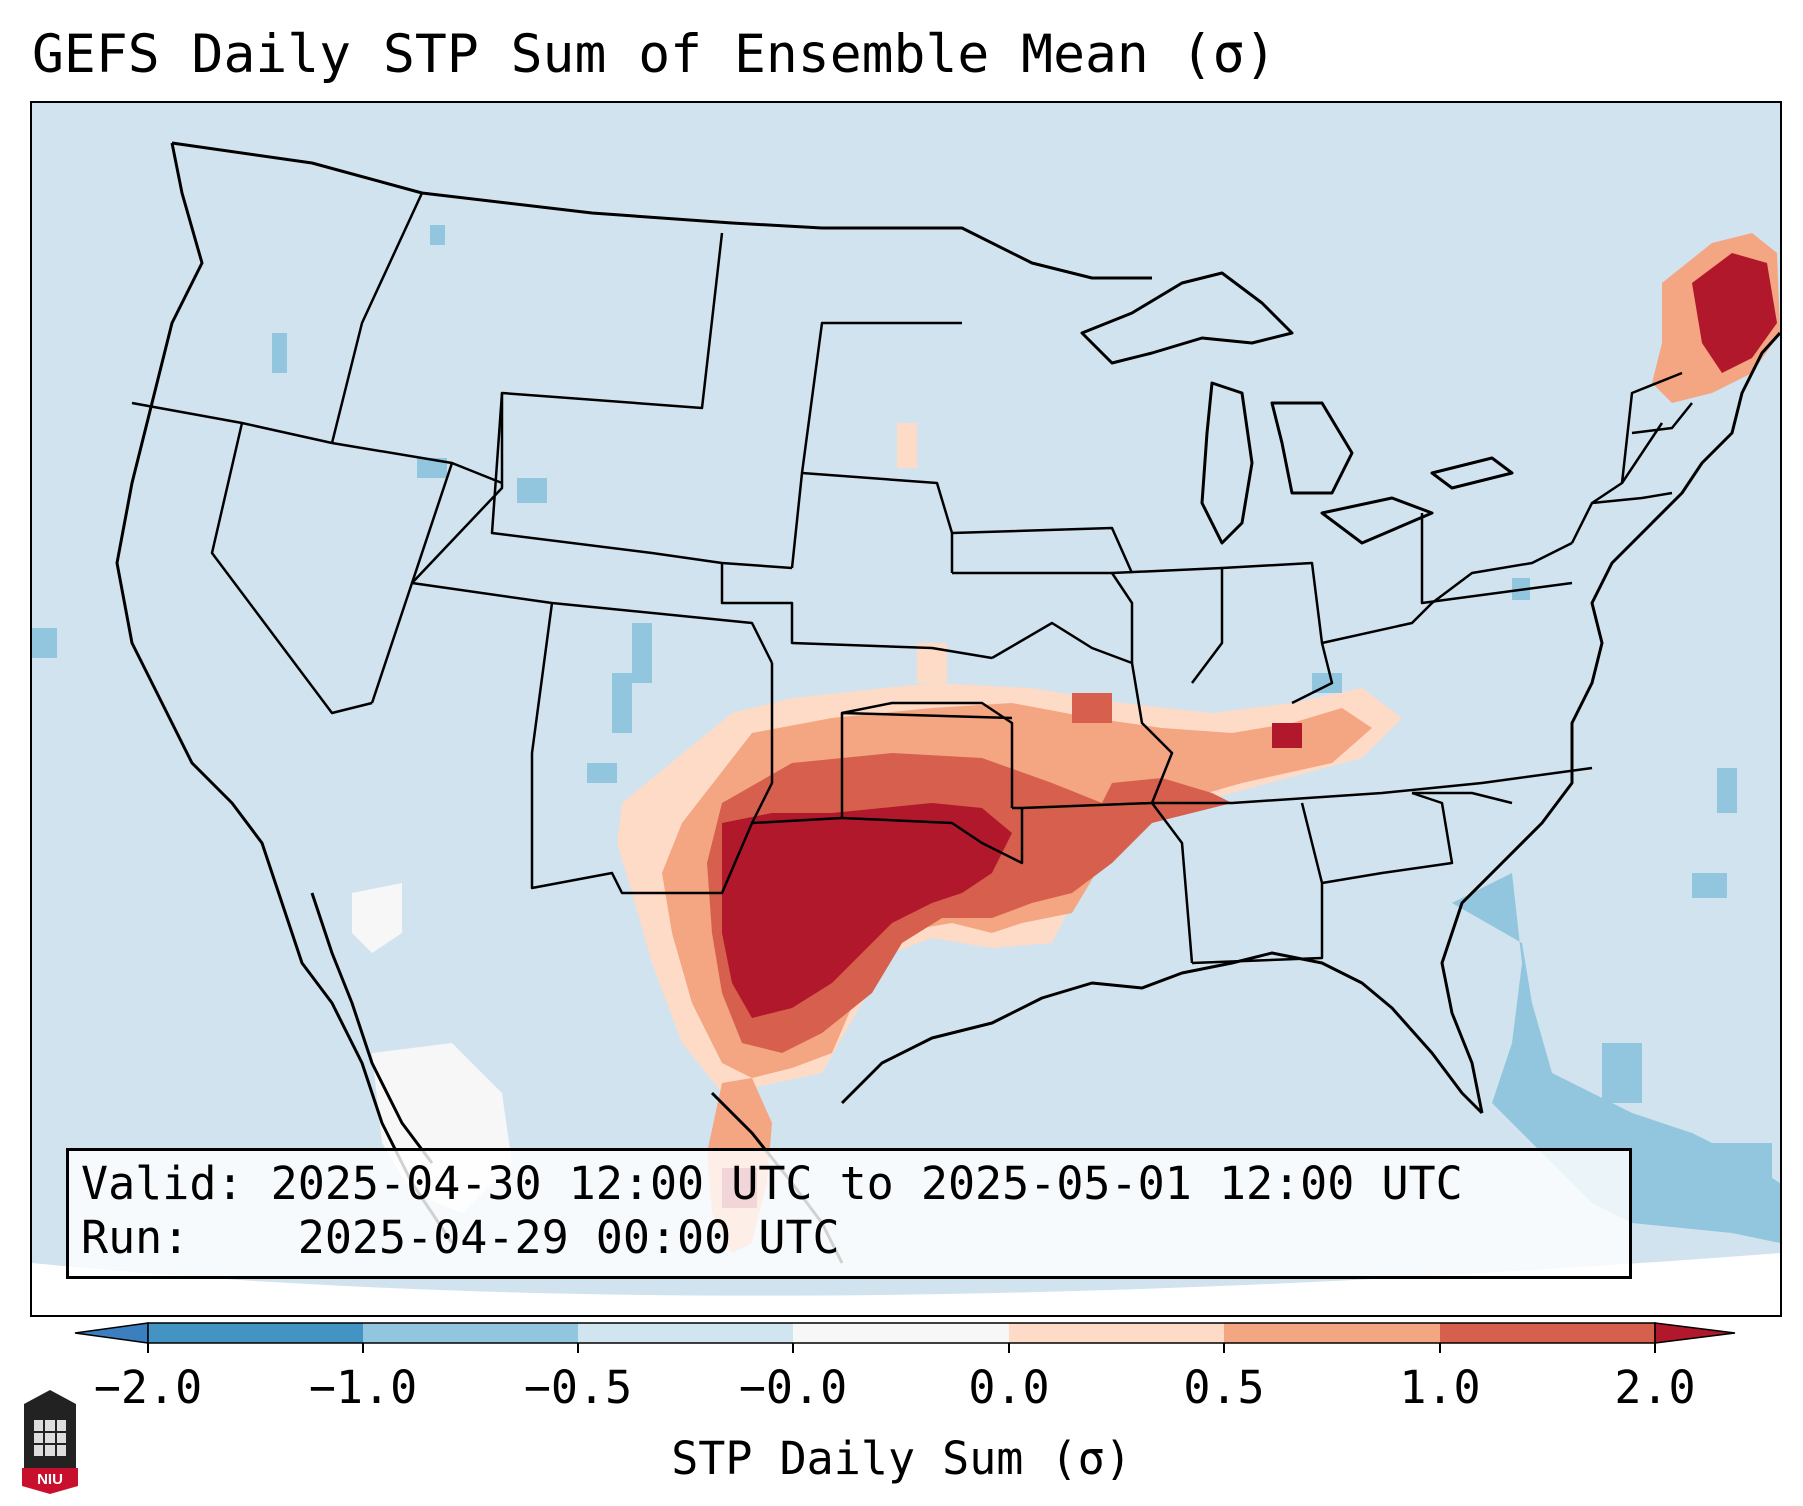 This screenshot has height=1506, width=1803. What do you see at coordinates (1377, 520) in the screenshot?
I see `lake-erie` at bounding box center [1377, 520].